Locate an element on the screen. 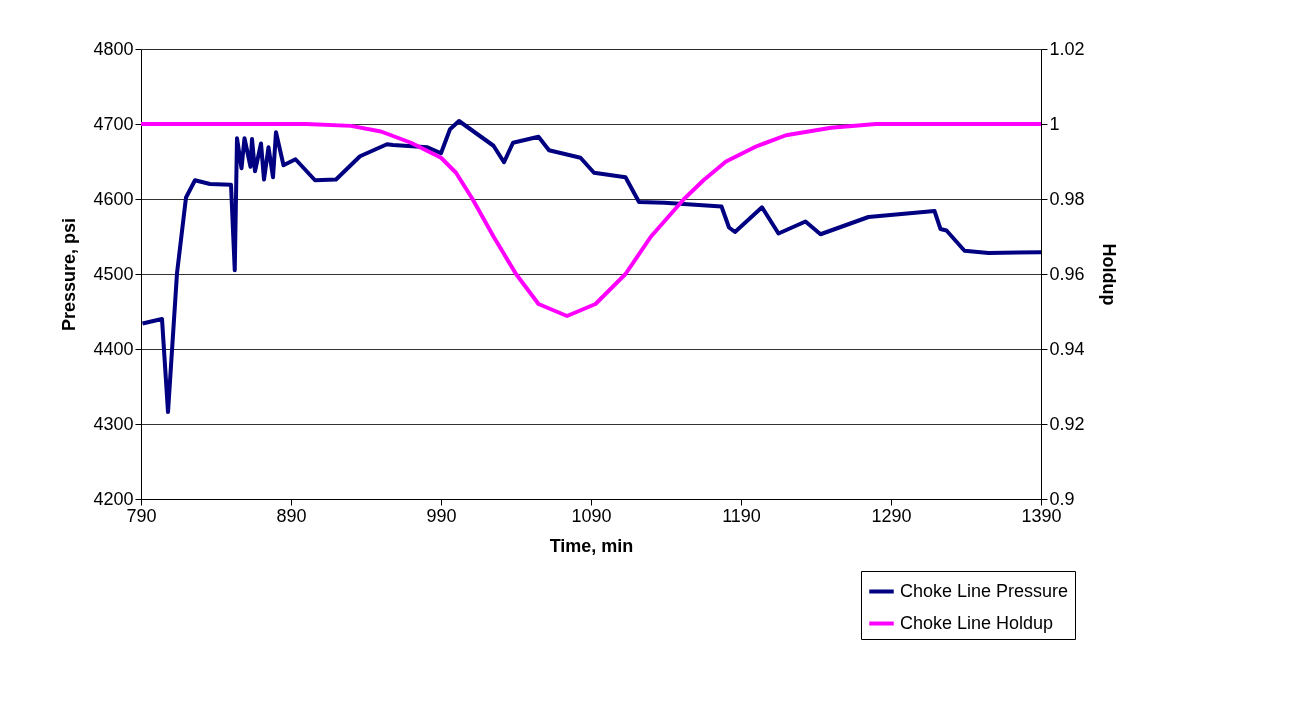 The width and height of the screenshot is (1300, 708). x-tick-label: 1290 is located at coordinates (891, 515).